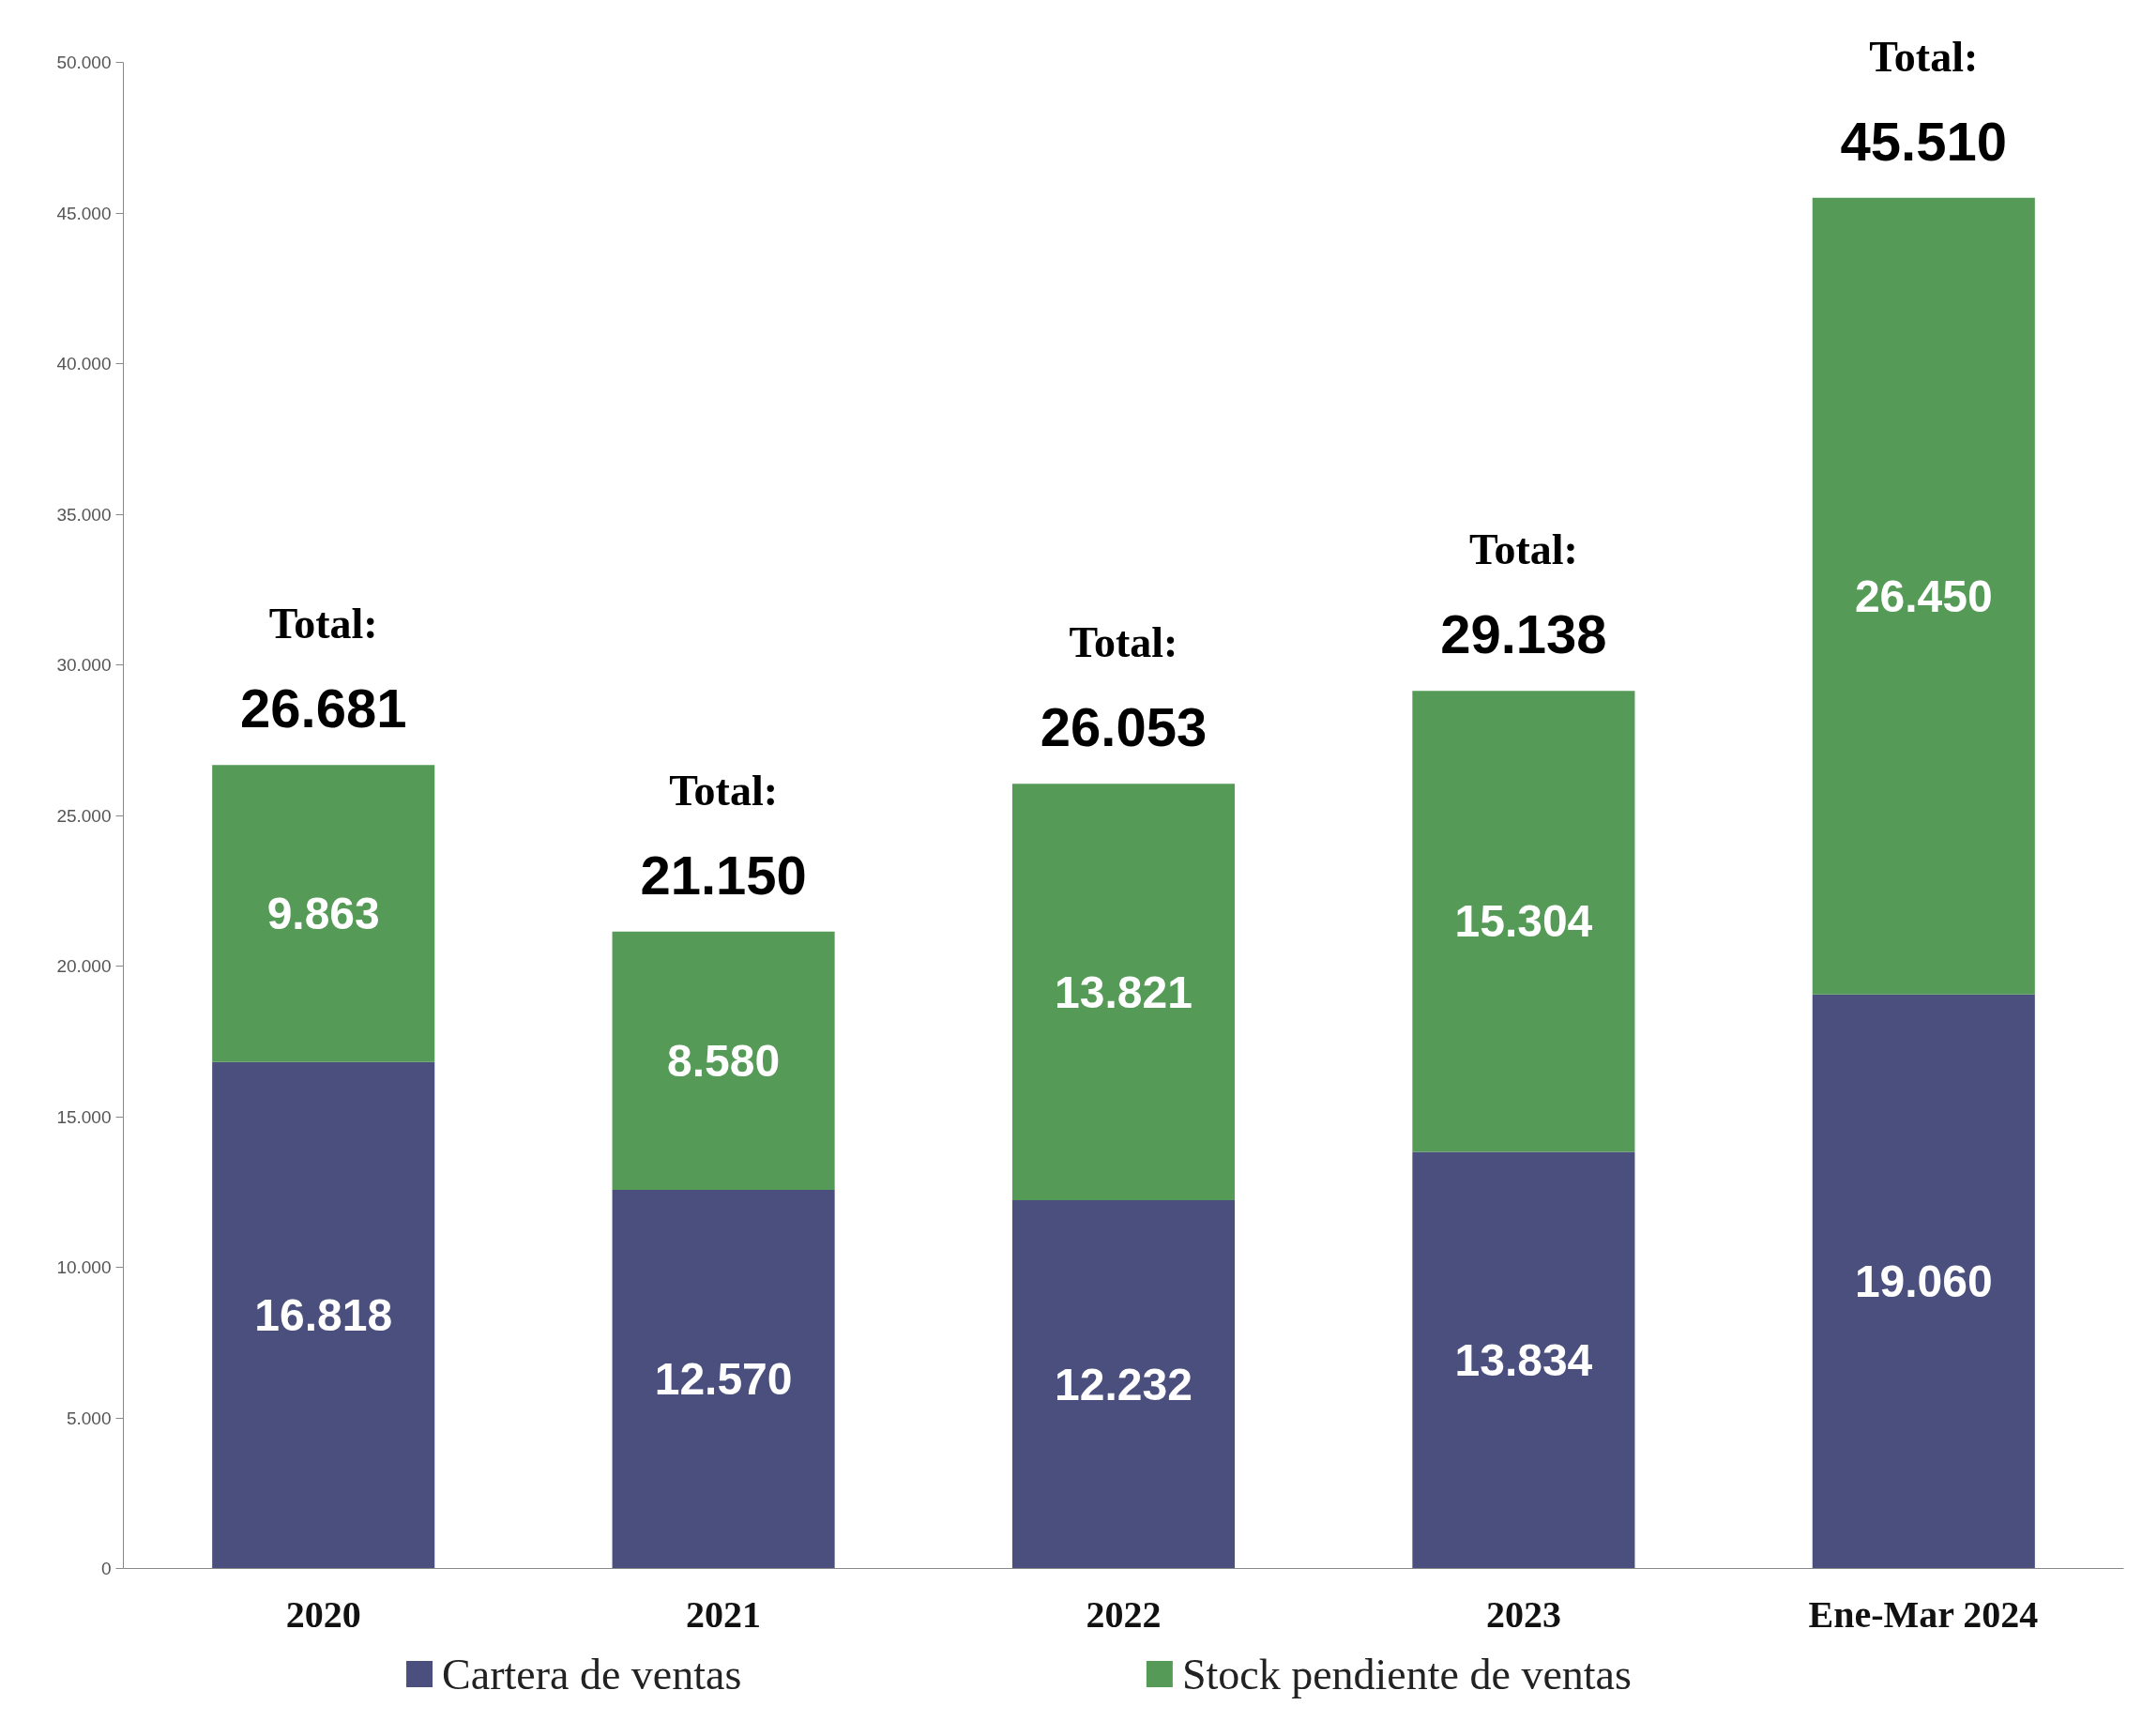 The width and height of the screenshot is (2142, 1736). What do you see at coordinates (84, 1267) in the screenshot?
I see `y-tick-label: 10.000` at bounding box center [84, 1267].